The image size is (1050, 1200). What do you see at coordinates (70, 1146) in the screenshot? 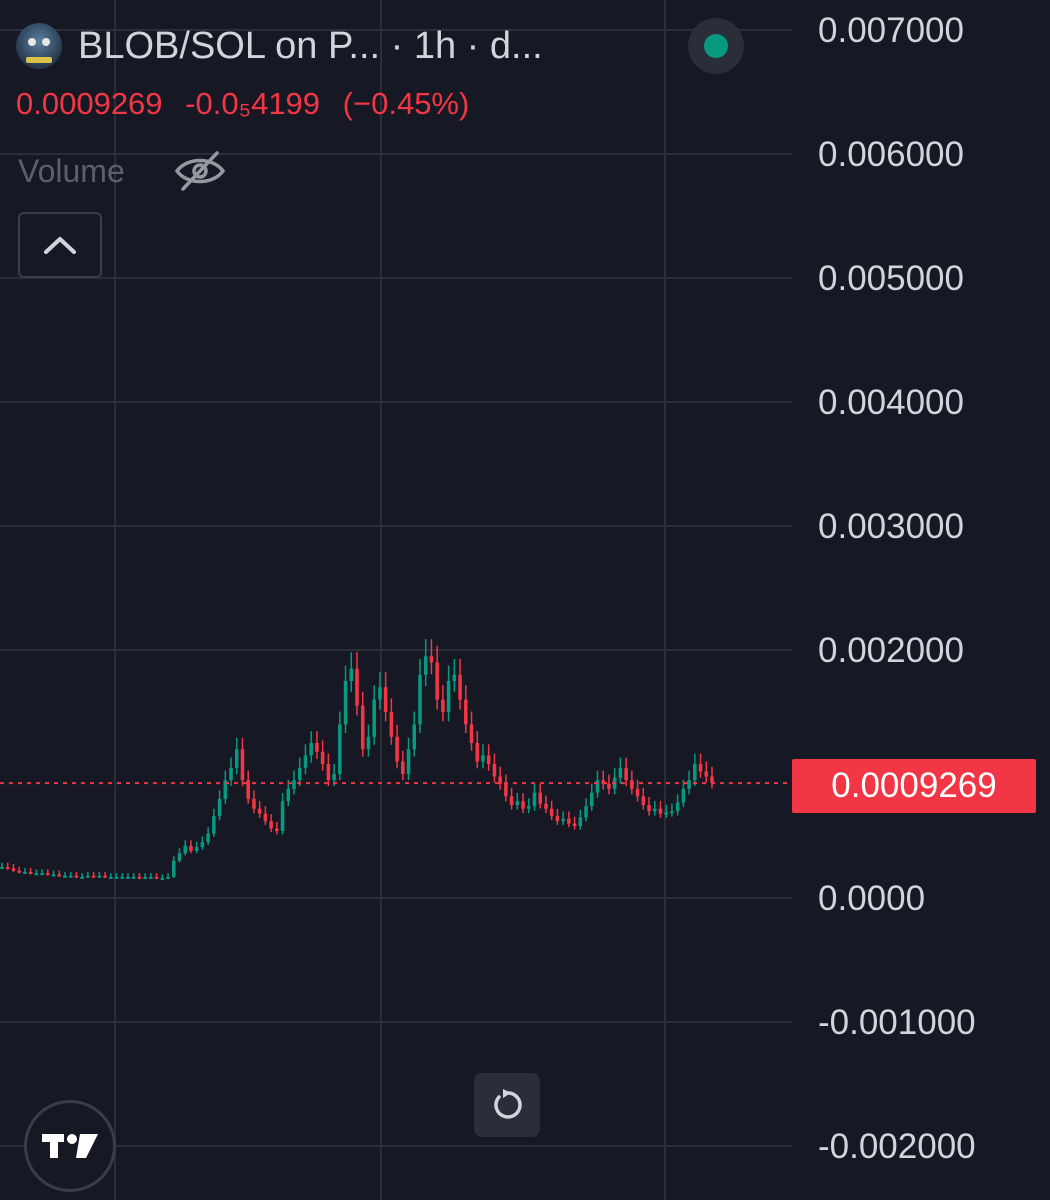
I see `tradingview-logo` at bounding box center [70, 1146].